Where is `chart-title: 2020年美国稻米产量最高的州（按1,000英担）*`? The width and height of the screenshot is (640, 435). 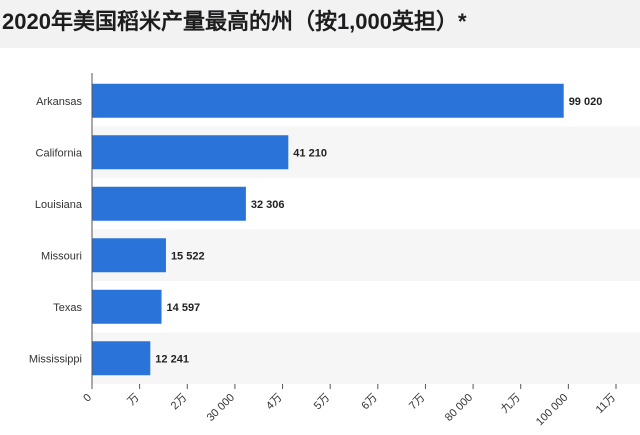 chart-title: 2020年美国稻米产量最高的州（按1,000英担）* is located at coordinates (234, 21).